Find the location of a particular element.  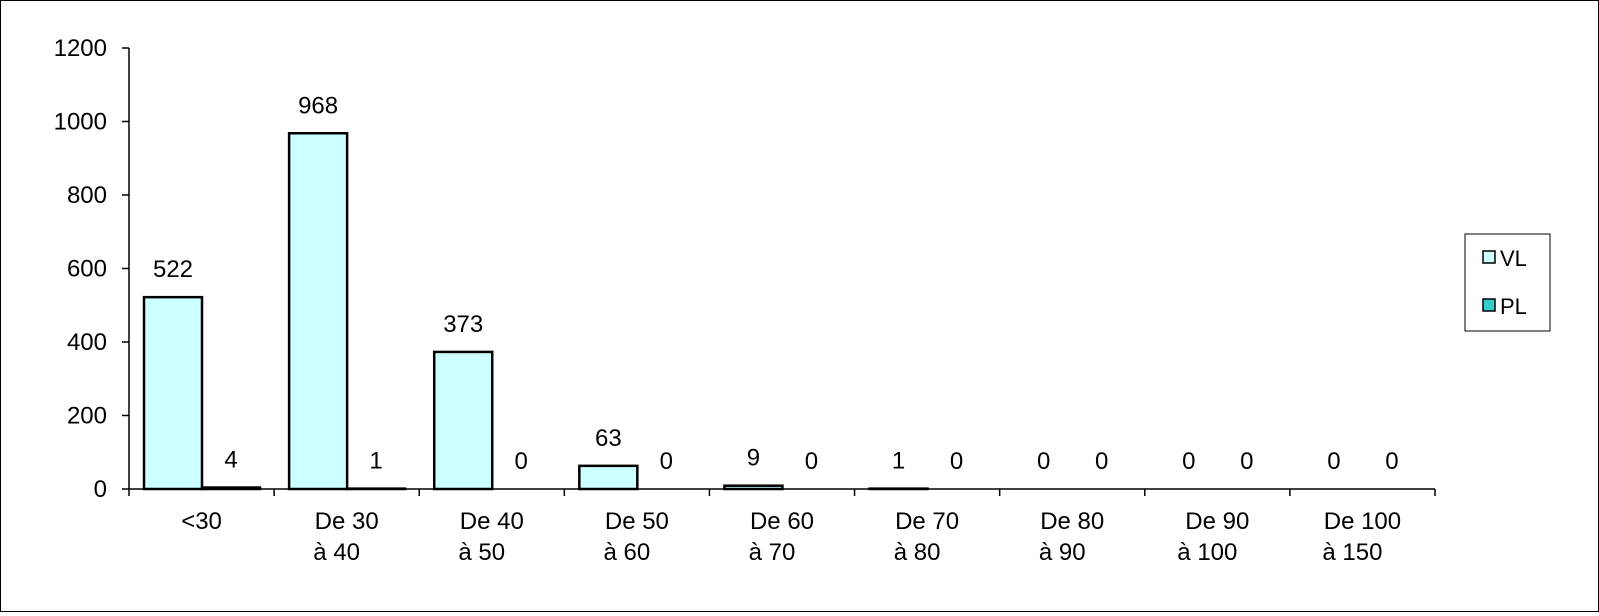

y-tick-label: 600 is located at coordinates (87, 269).